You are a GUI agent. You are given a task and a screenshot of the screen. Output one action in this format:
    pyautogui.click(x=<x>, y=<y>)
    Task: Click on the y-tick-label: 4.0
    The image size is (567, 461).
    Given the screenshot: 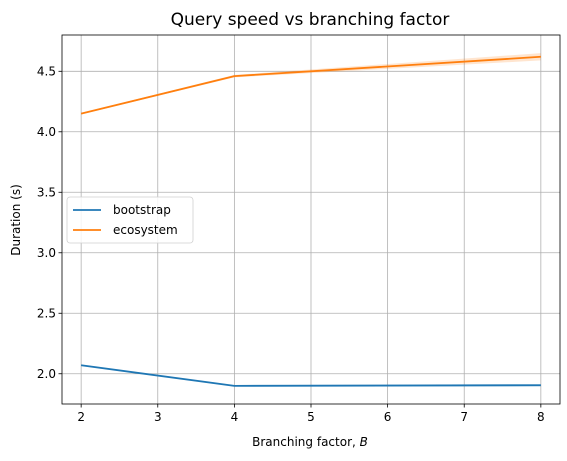 What is the action you would take?
    pyautogui.click(x=46, y=132)
    